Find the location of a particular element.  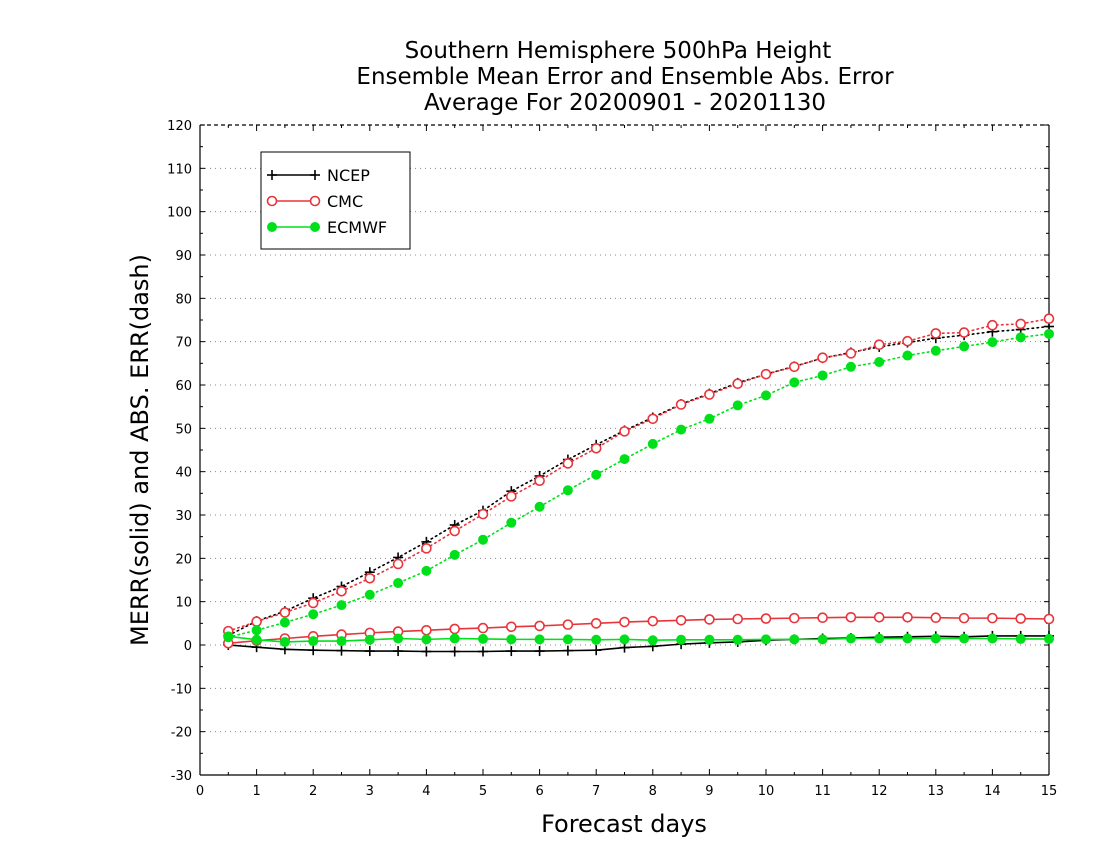

legend-marker-end-ncep is located at coordinates (315, 175).